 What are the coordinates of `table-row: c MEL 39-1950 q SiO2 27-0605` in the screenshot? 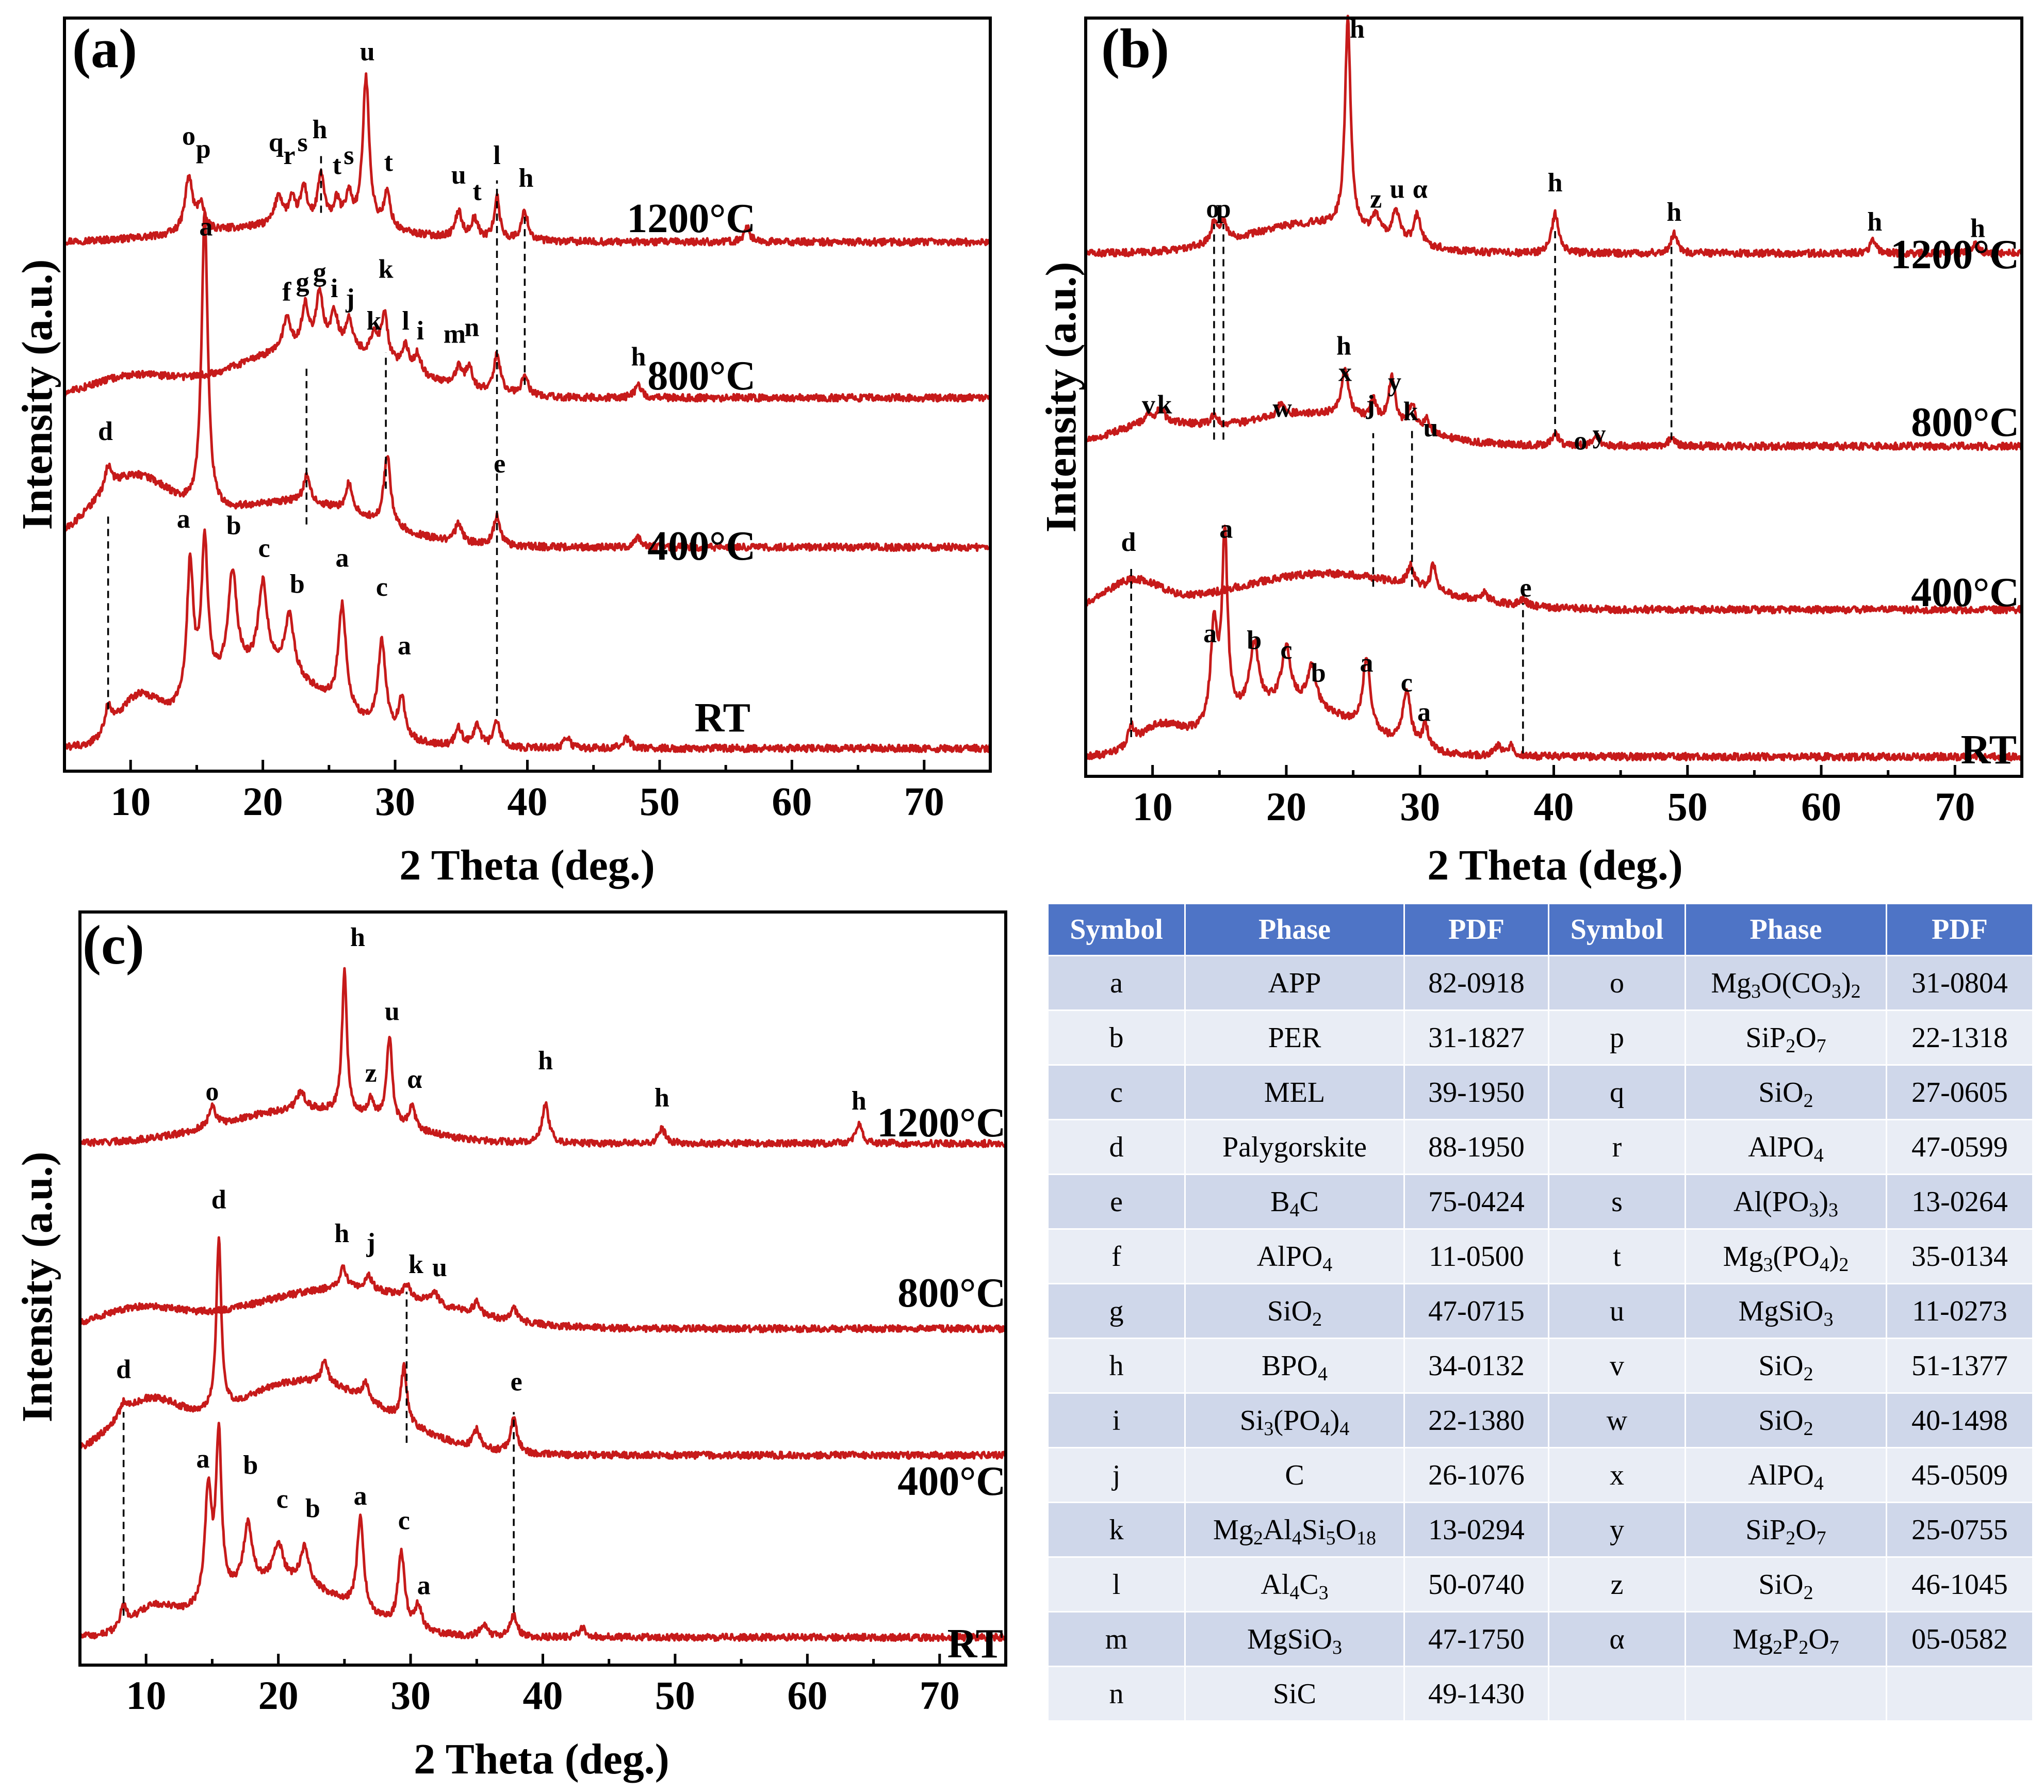 It's located at (1540, 1092).